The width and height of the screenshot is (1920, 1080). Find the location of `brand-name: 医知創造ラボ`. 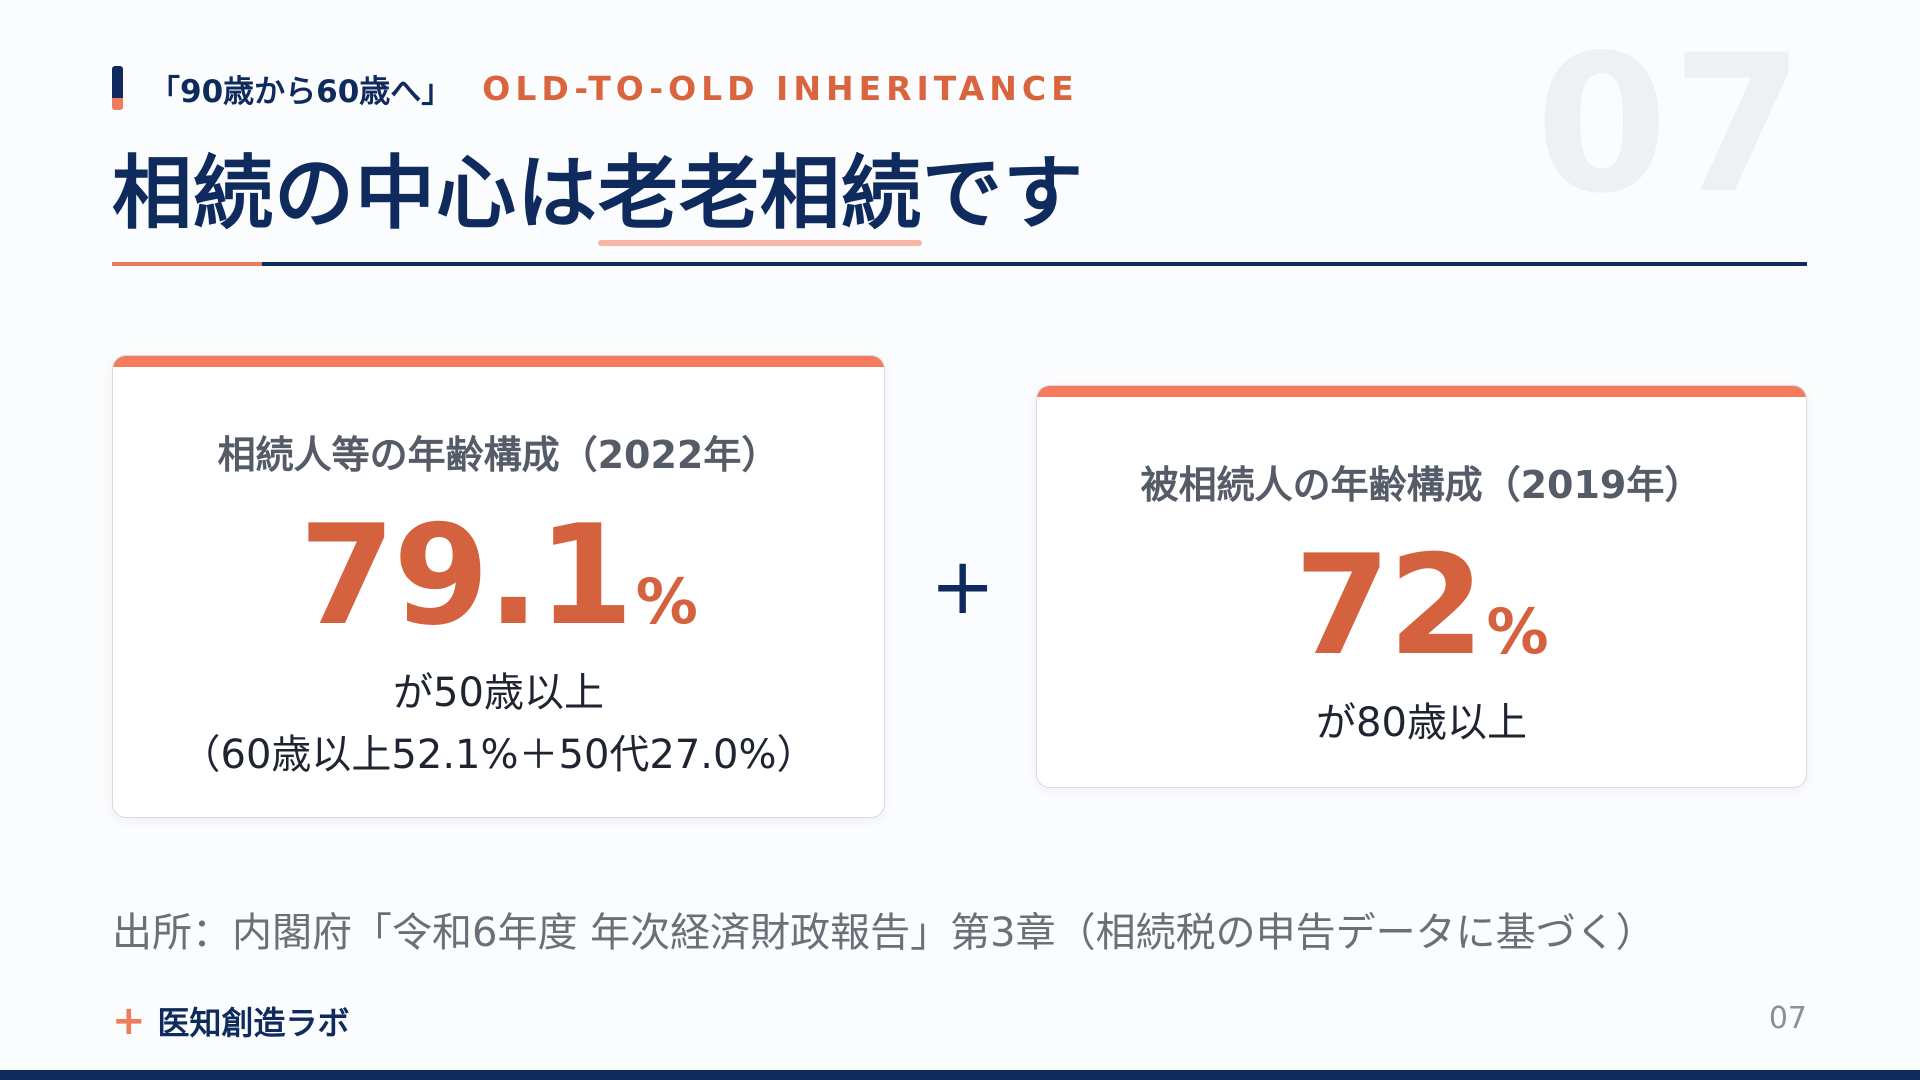

brand-name: 医知創造ラボ is located at coordinates (253, 1023).